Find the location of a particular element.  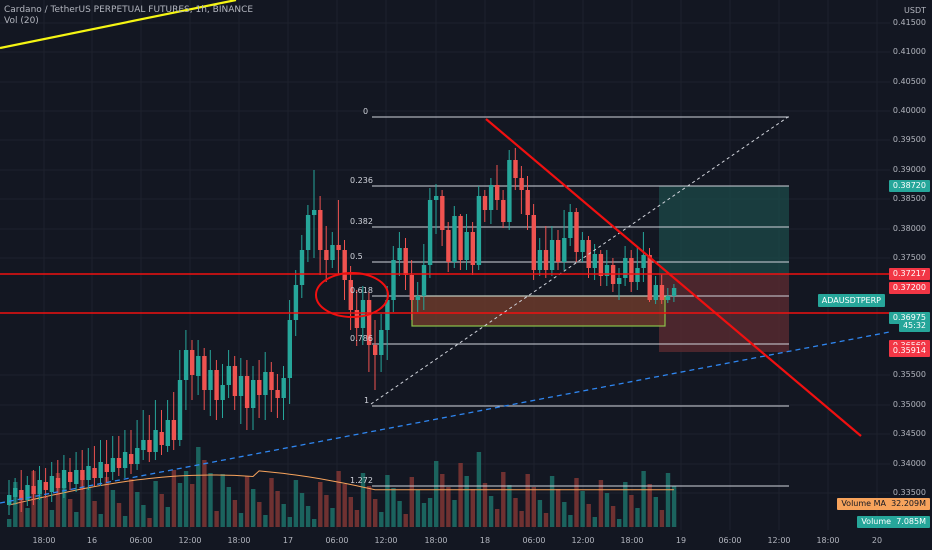

volume-ma-tag: Volume MA 32.209M is located at coordinates (883, 504).